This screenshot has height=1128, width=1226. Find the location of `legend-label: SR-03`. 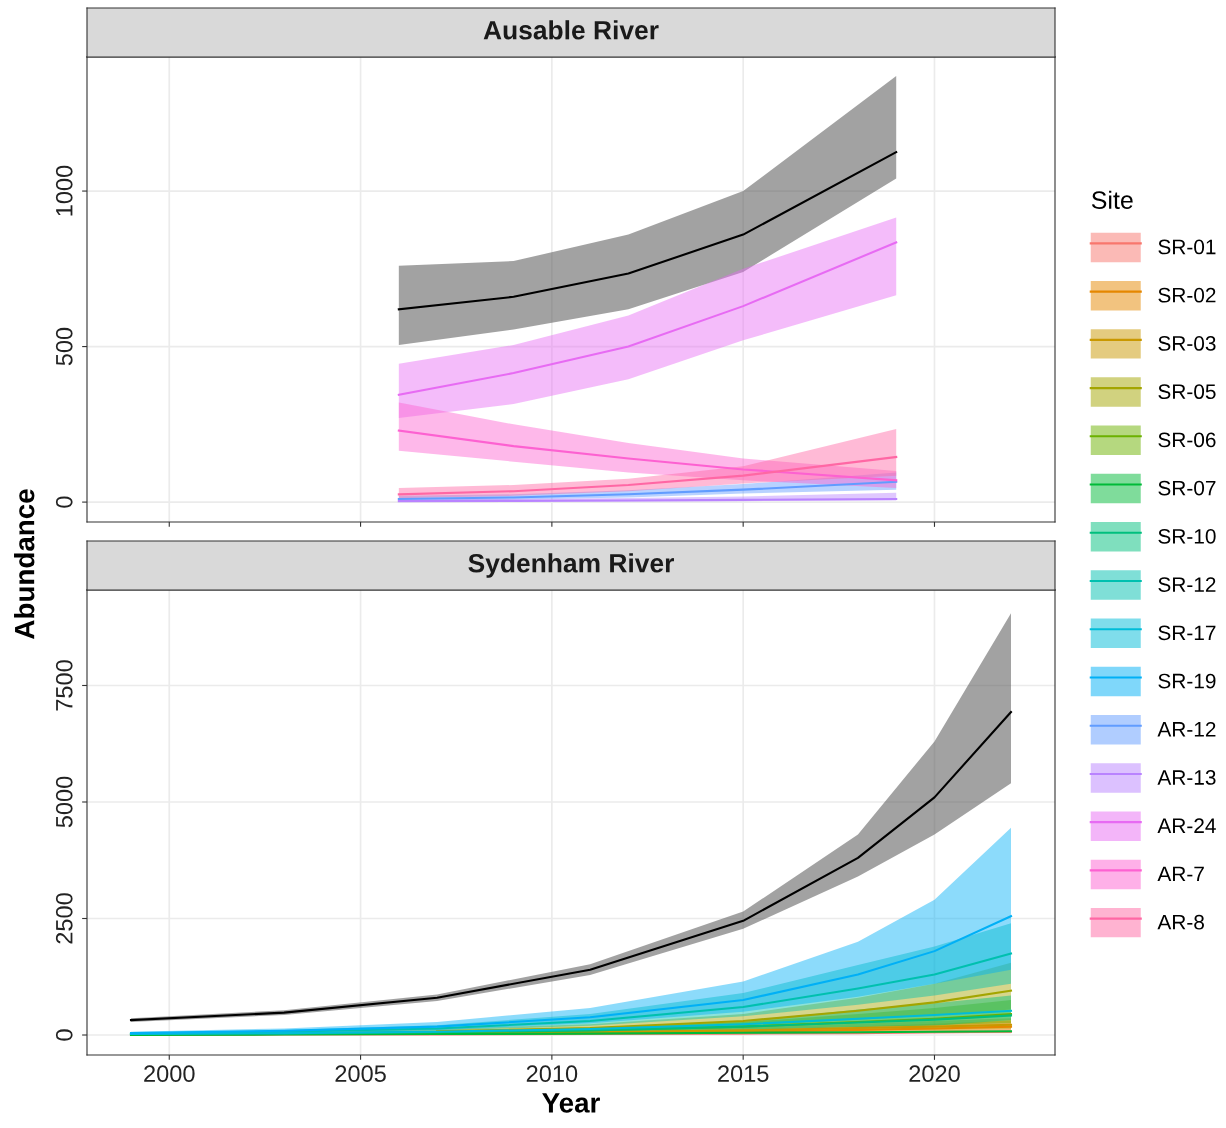

legend-label: SR-03 is located at coordinates (1187, 343).